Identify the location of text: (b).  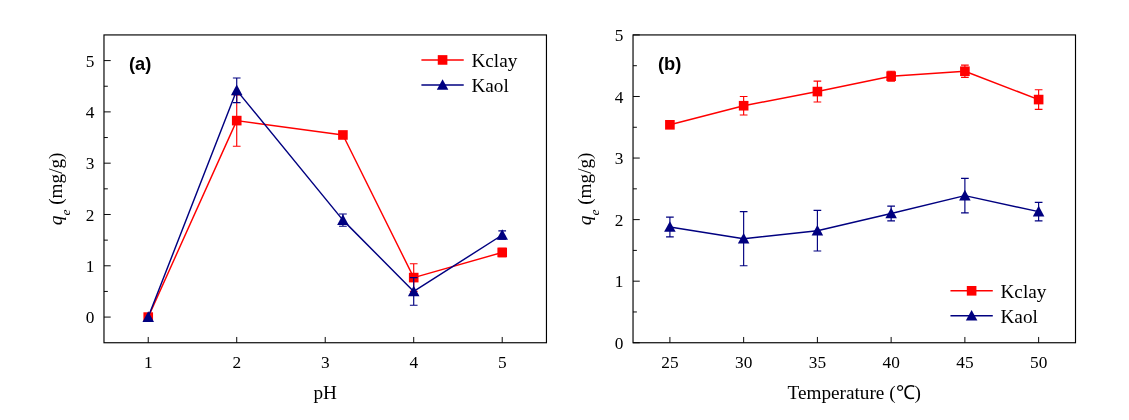
(670, 63).